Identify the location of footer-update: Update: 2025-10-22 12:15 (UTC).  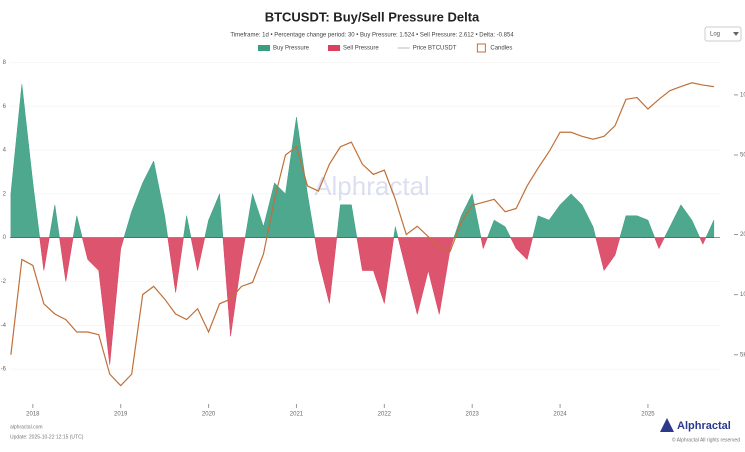
(47, 437).